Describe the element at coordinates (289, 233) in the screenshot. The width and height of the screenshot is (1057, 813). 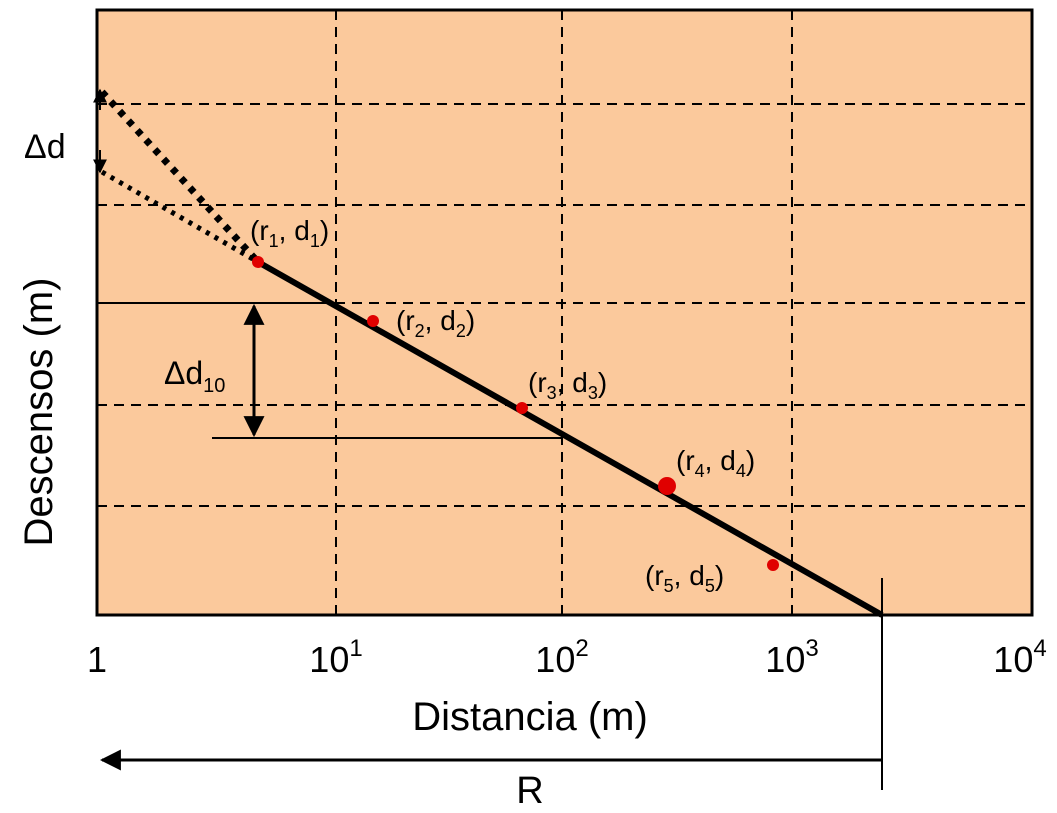
I see `data-point-label: (r1, d1)` at that location.